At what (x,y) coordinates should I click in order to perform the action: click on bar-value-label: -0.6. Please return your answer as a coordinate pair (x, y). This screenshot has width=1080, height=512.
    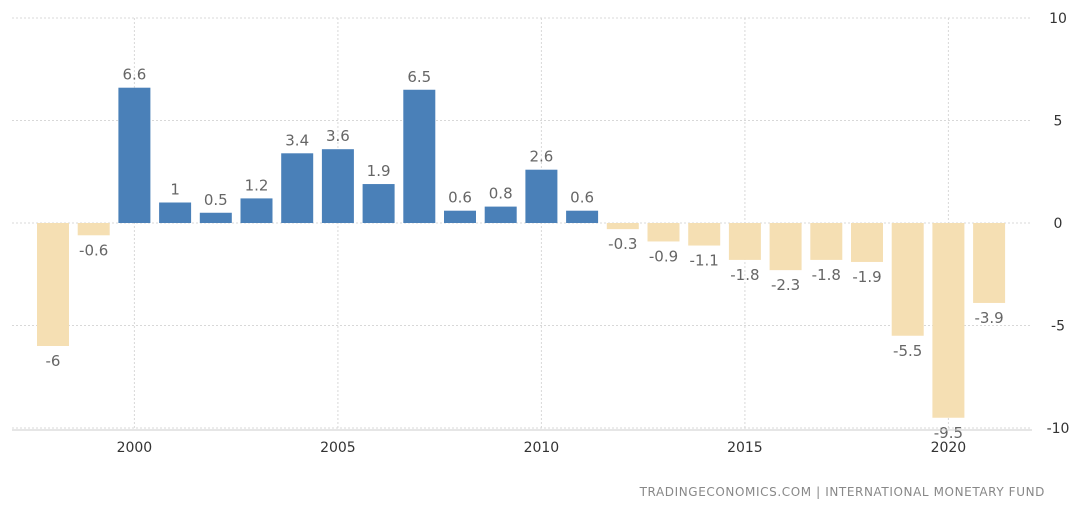
    Looking at the image, I should click on (93, 250).